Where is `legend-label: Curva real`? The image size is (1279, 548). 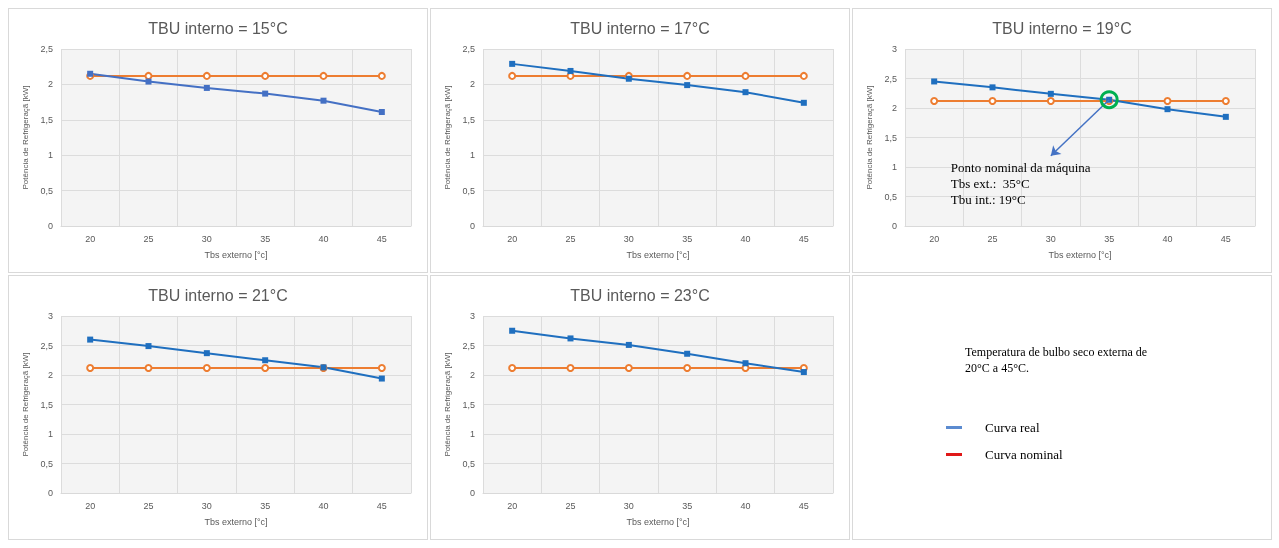 legend-label: Curva real is located at coordinates (1012, 427).